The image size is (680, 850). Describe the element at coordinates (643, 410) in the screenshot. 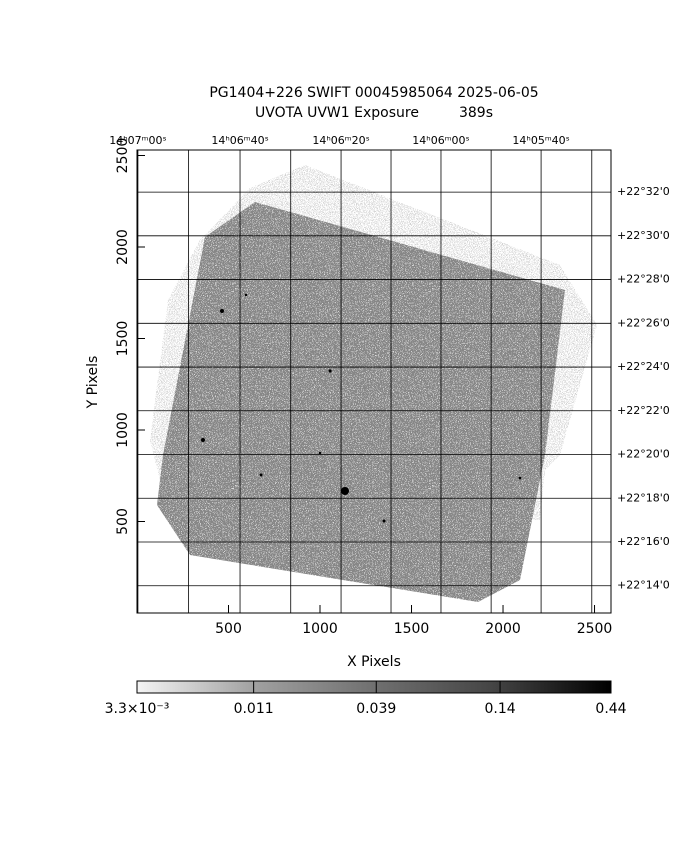

I see `y2-tick-label: +22°22'0` at that location.